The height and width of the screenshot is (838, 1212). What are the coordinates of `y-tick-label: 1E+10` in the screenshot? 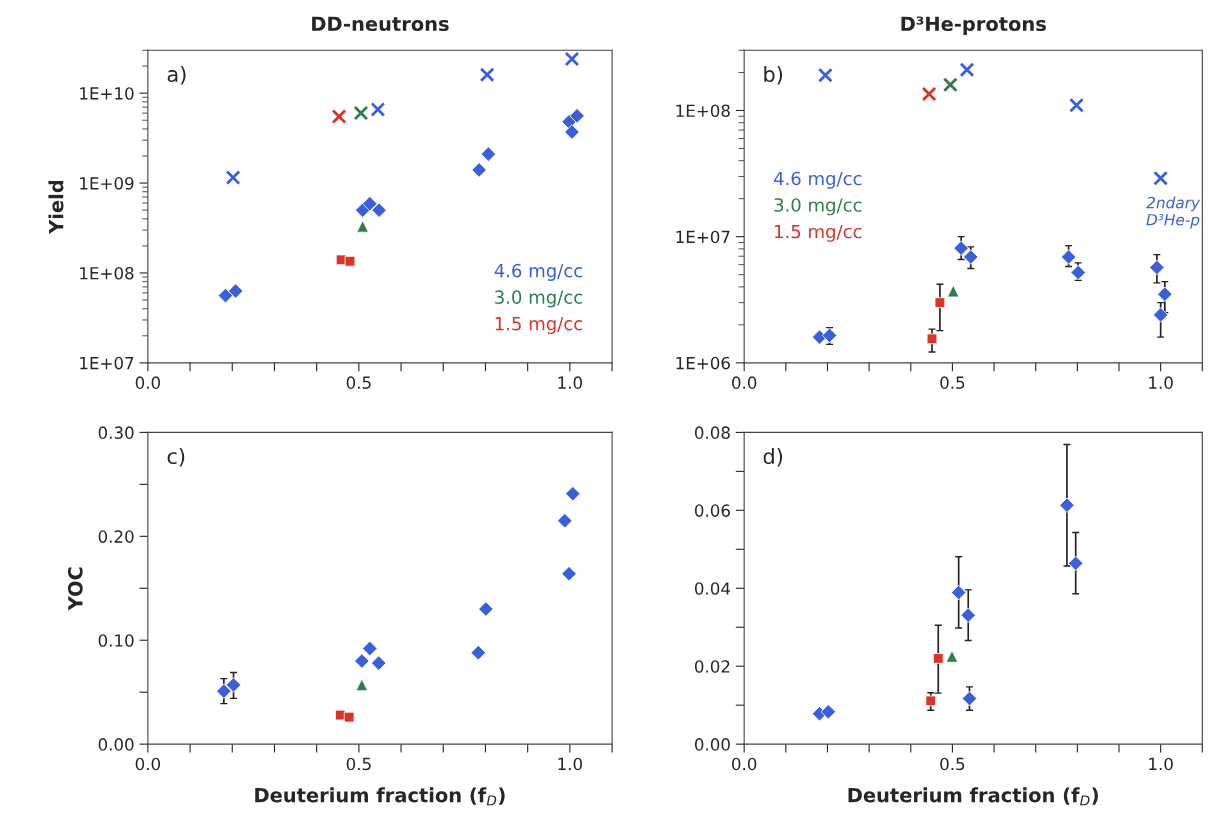 It's located at (107, 93).